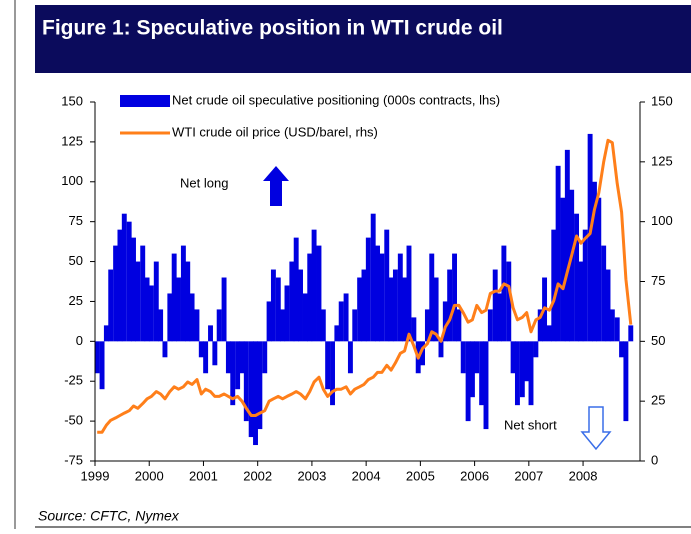 This screenshot has width=691, height=534. I want to click on x-tick-label: 2008, so click(583, 475).